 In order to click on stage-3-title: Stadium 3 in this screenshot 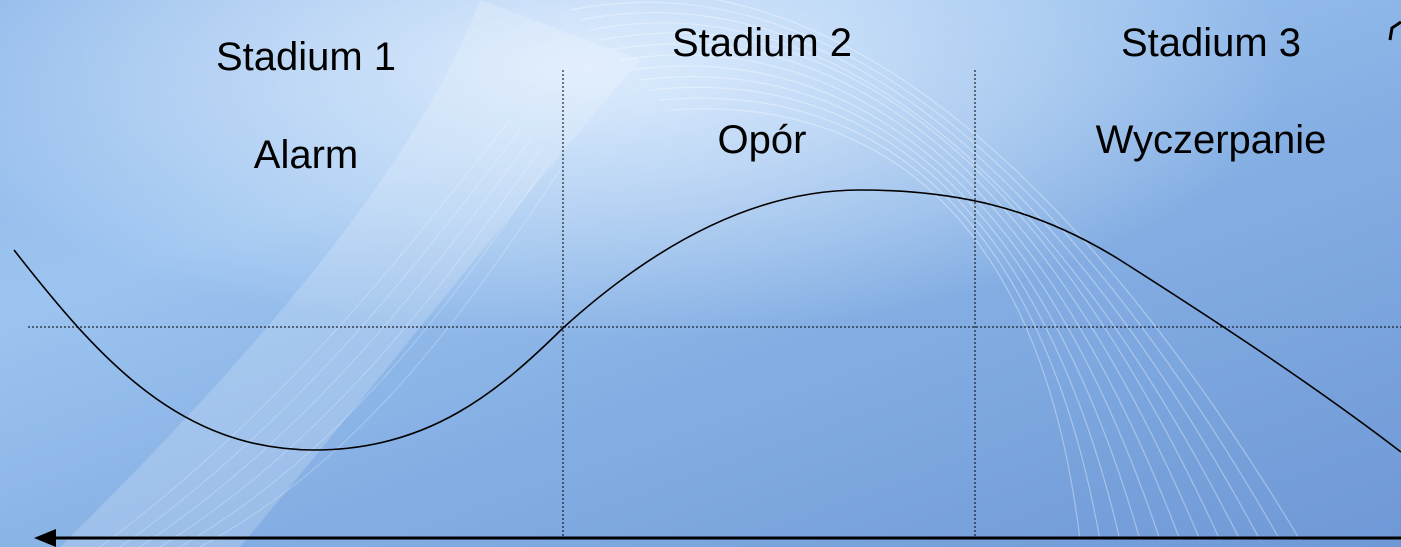, I will do `click(1211, 43)`.